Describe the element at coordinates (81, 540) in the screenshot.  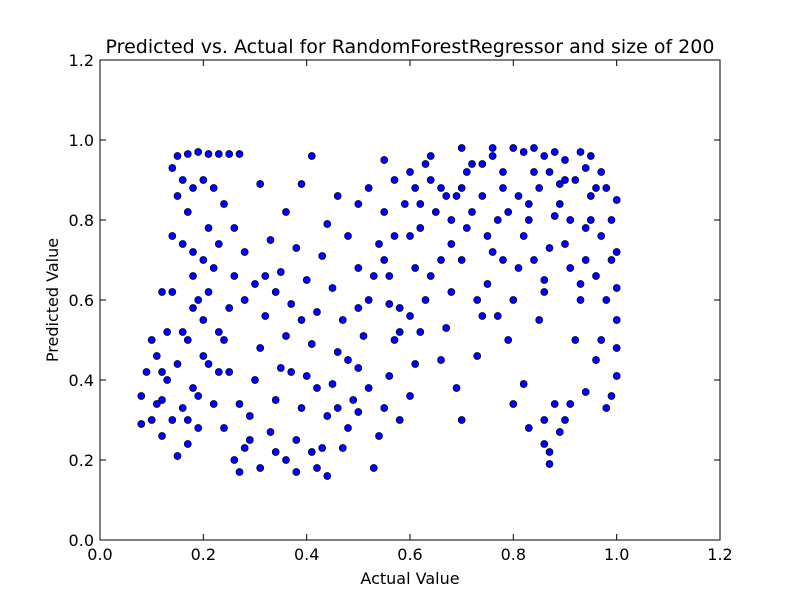
I see `y-tick-label: 0.0` at that location.